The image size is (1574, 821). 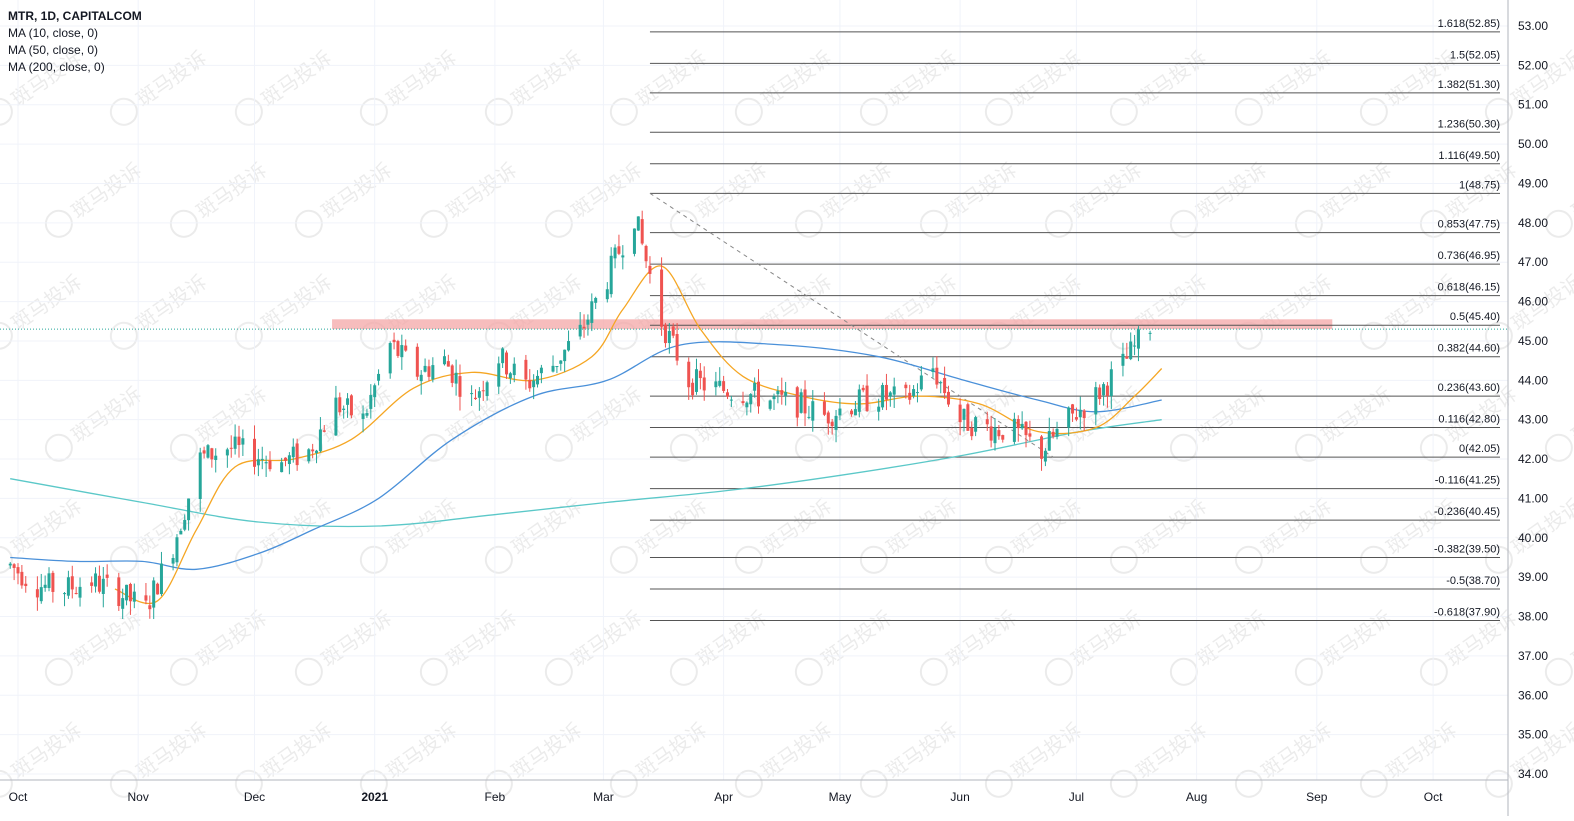 I want to click on y-tick-label: 52.00, so click(x=1533, y=65).